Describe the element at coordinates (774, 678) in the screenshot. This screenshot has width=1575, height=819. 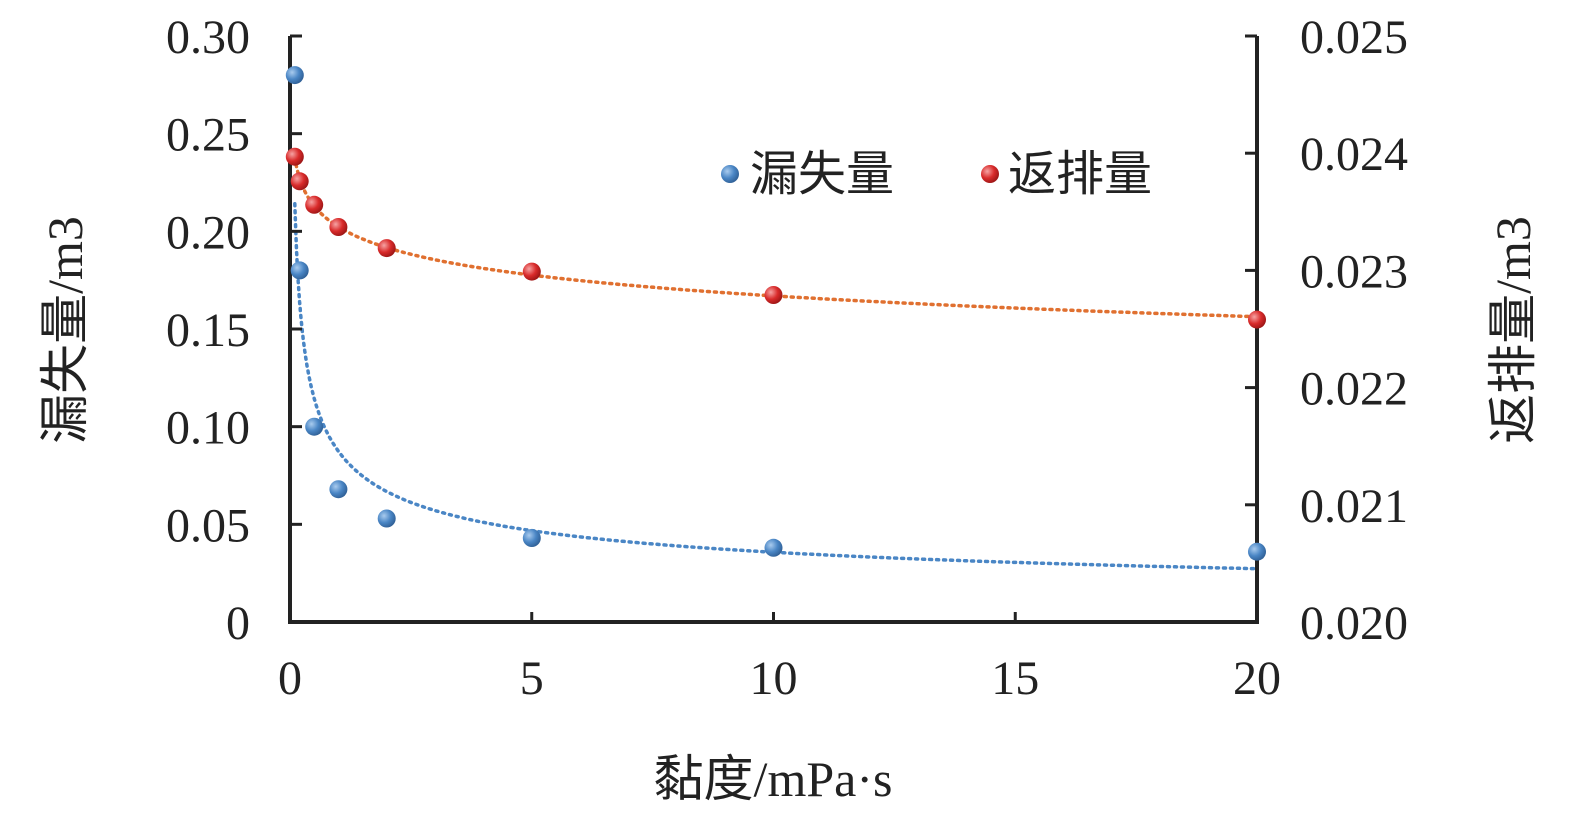
I see `x-tick-label: 10` at that location.